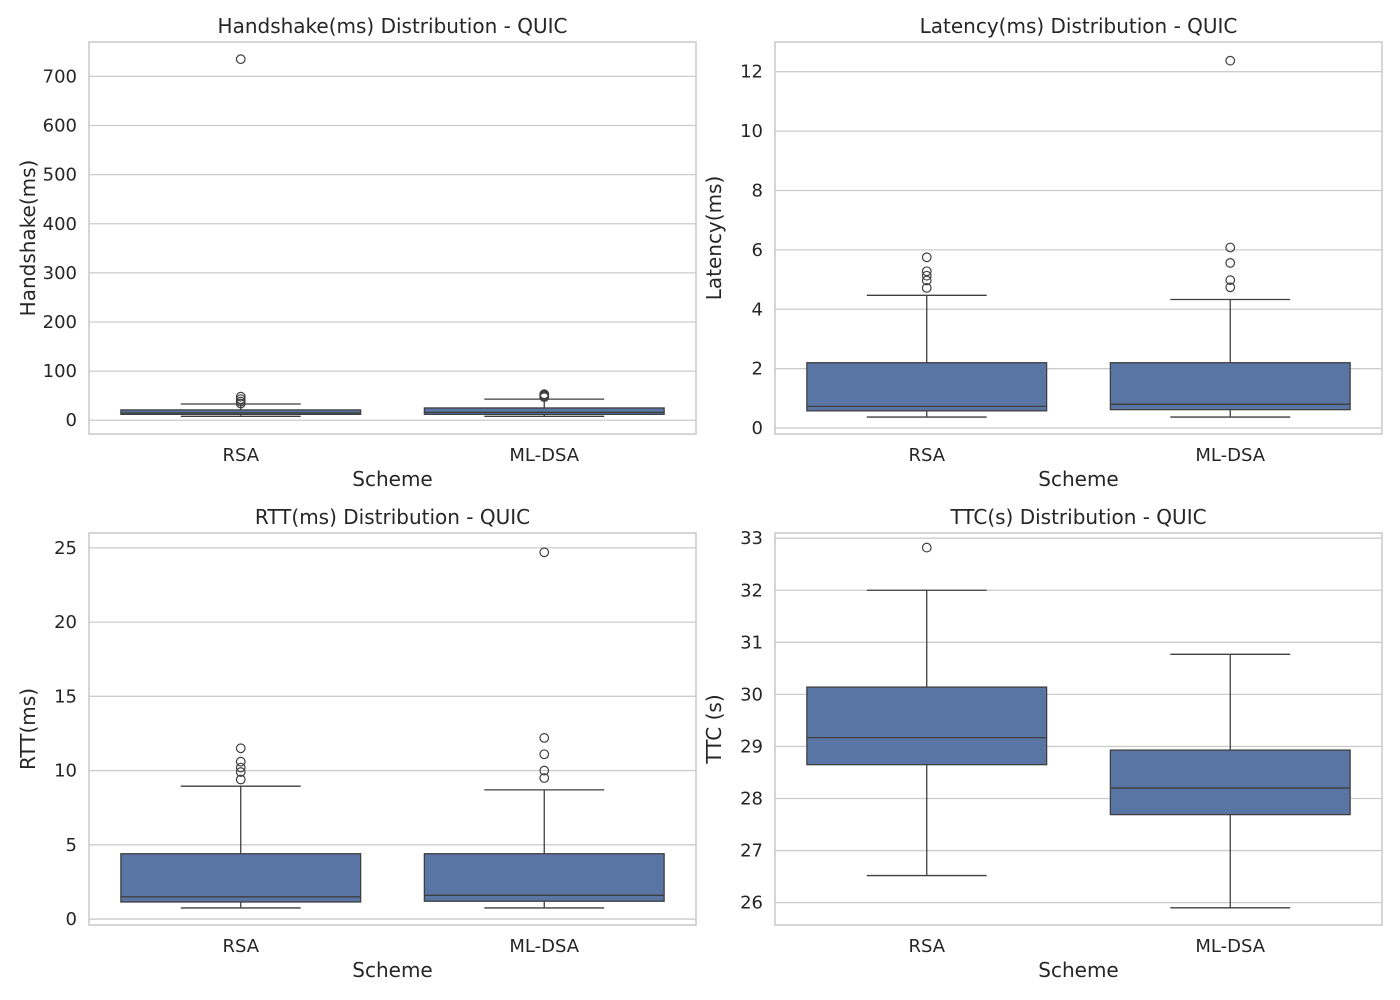 The height and width of the screenshot is (1000, 1400). I want to click on y-tick-label: 100, so click(60, 371).